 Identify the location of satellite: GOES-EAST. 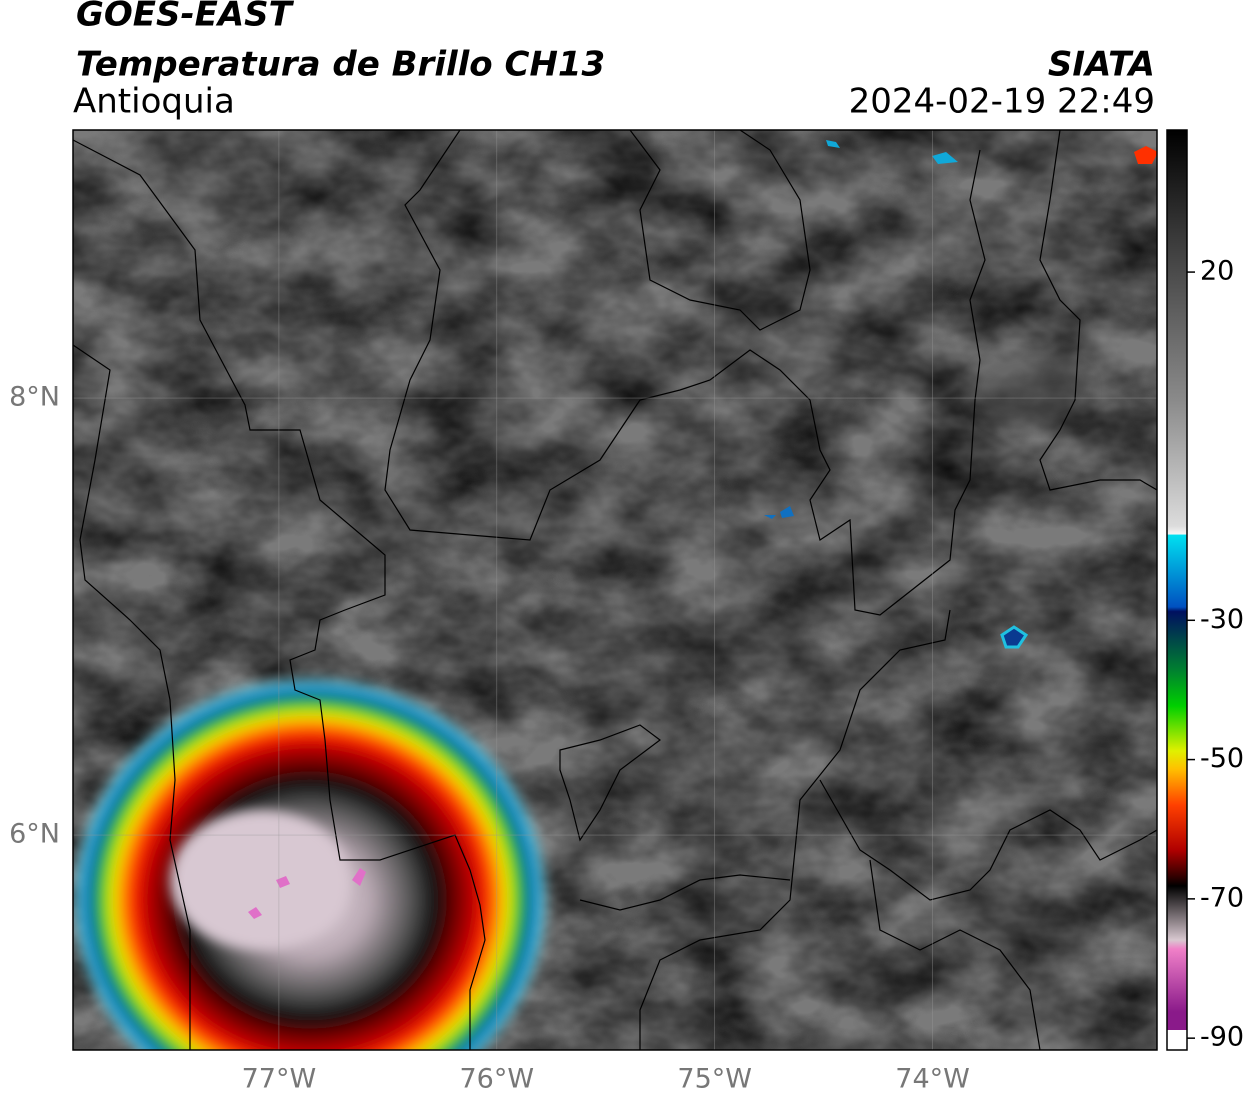
(185, 17).